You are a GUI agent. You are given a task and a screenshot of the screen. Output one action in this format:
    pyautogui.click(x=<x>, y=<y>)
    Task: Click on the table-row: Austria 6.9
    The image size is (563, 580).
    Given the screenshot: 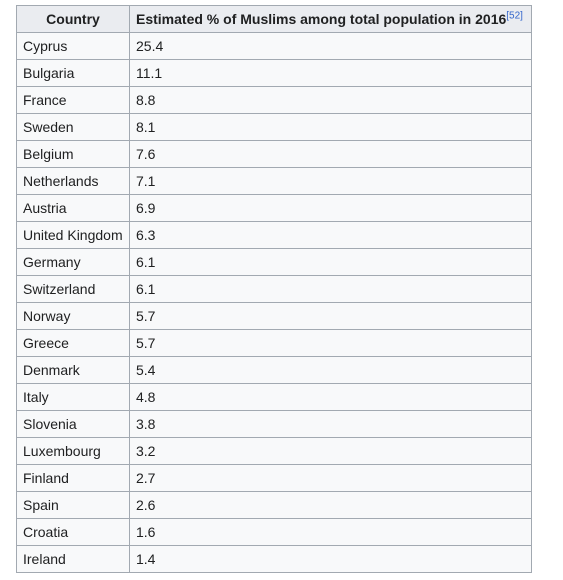 What is the action you would take?
    pyautogui.click(x=274, y=208)
    